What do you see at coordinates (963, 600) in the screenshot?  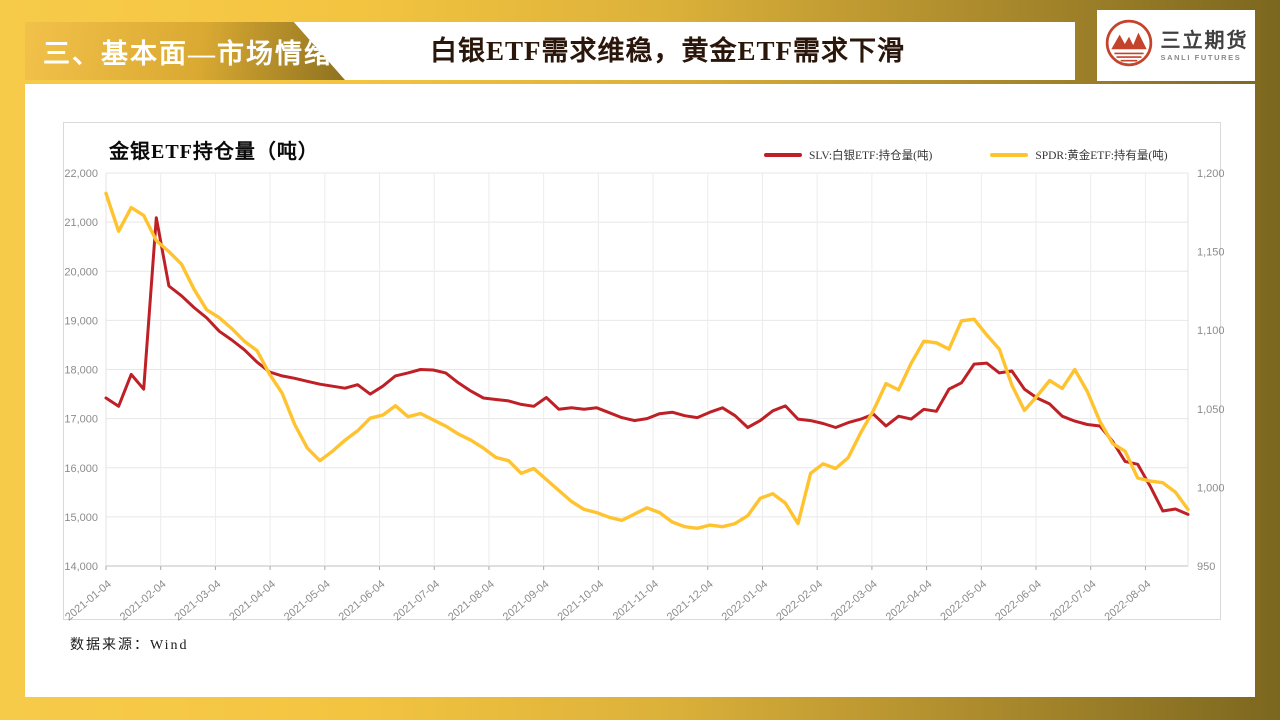 I see `svg-text: 2022-05-04` at bounding box center [963, 600].